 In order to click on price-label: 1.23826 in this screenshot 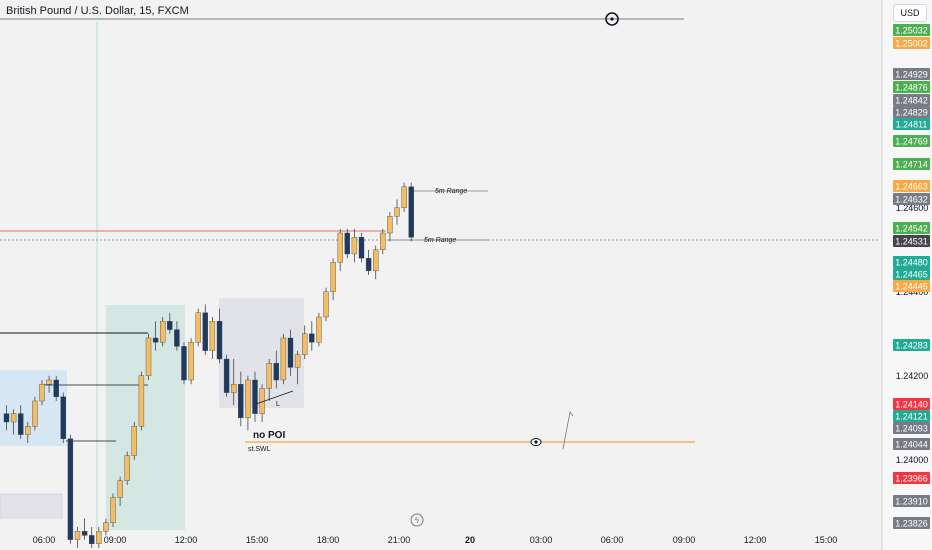, I will do `click(911, 524)`.